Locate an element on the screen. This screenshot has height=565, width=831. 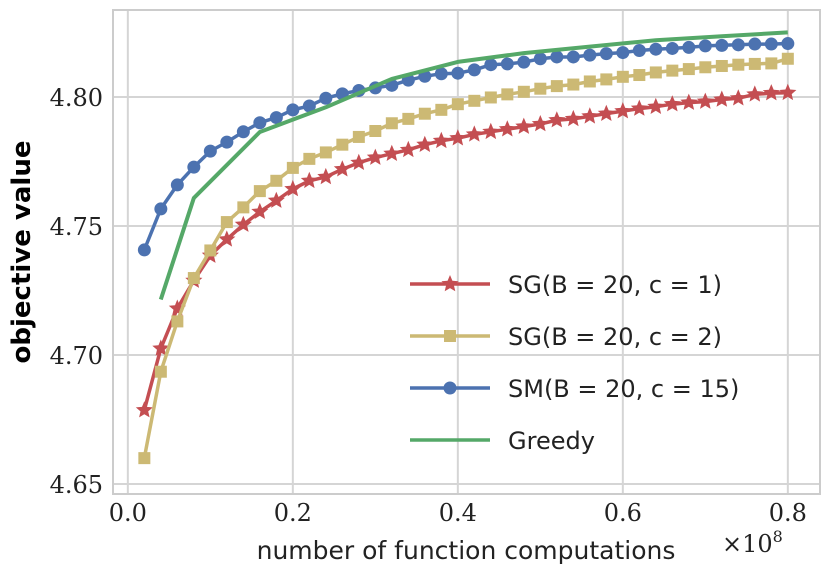
x-offset-label: ×10⁸ is located at coordinates (752, 542).